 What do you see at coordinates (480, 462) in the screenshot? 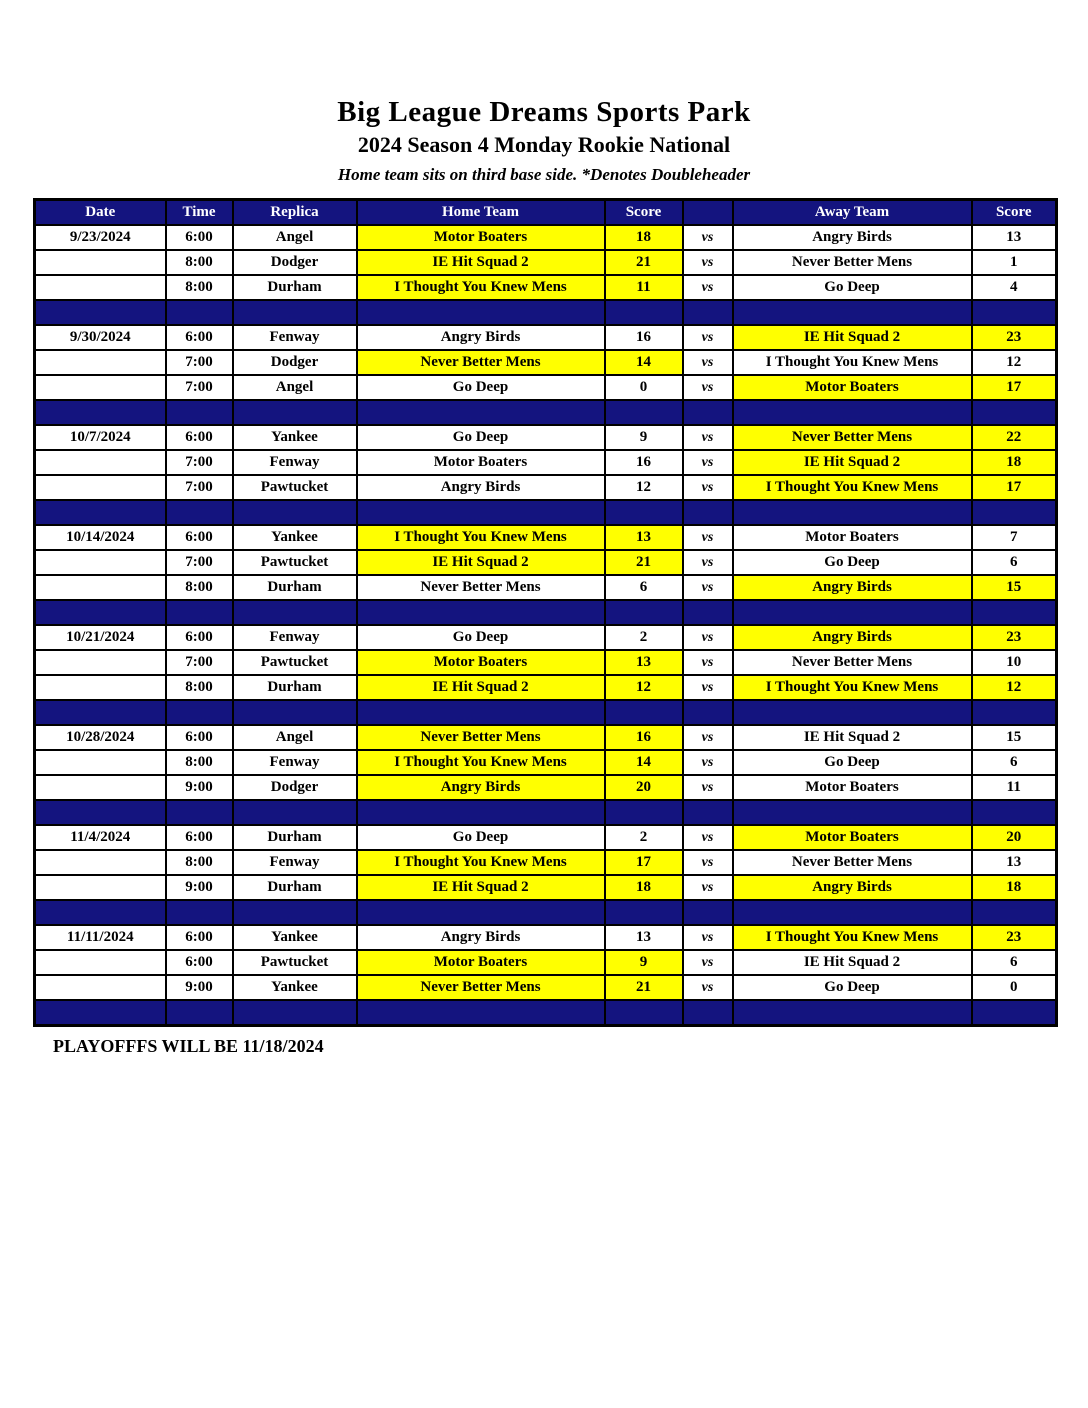
I see `home-team-cell: Motor Boaters` at bounding box center [480, 462].